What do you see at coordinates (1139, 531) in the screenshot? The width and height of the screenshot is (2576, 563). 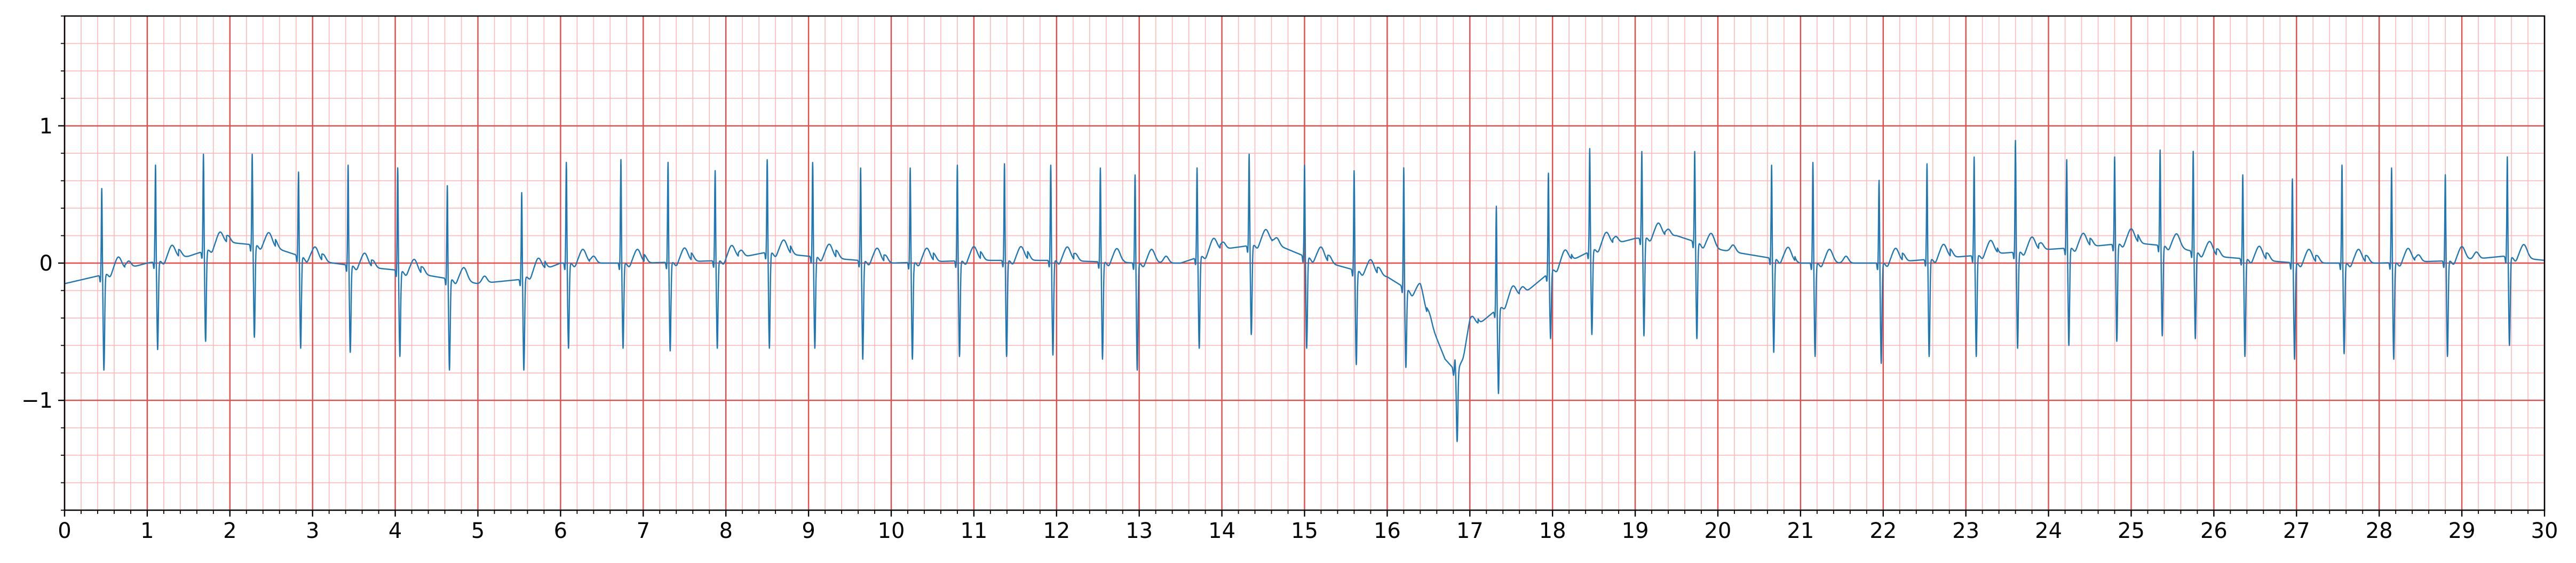 I see `x-tick-label: 13` at bounding box center [1139, 531].